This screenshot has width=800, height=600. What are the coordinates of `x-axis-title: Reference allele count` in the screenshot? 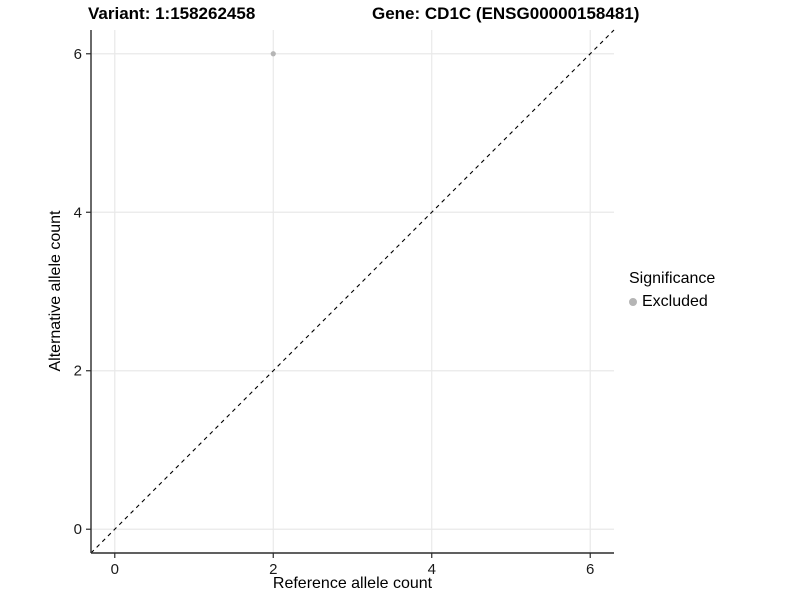 It's located at (352, 583).